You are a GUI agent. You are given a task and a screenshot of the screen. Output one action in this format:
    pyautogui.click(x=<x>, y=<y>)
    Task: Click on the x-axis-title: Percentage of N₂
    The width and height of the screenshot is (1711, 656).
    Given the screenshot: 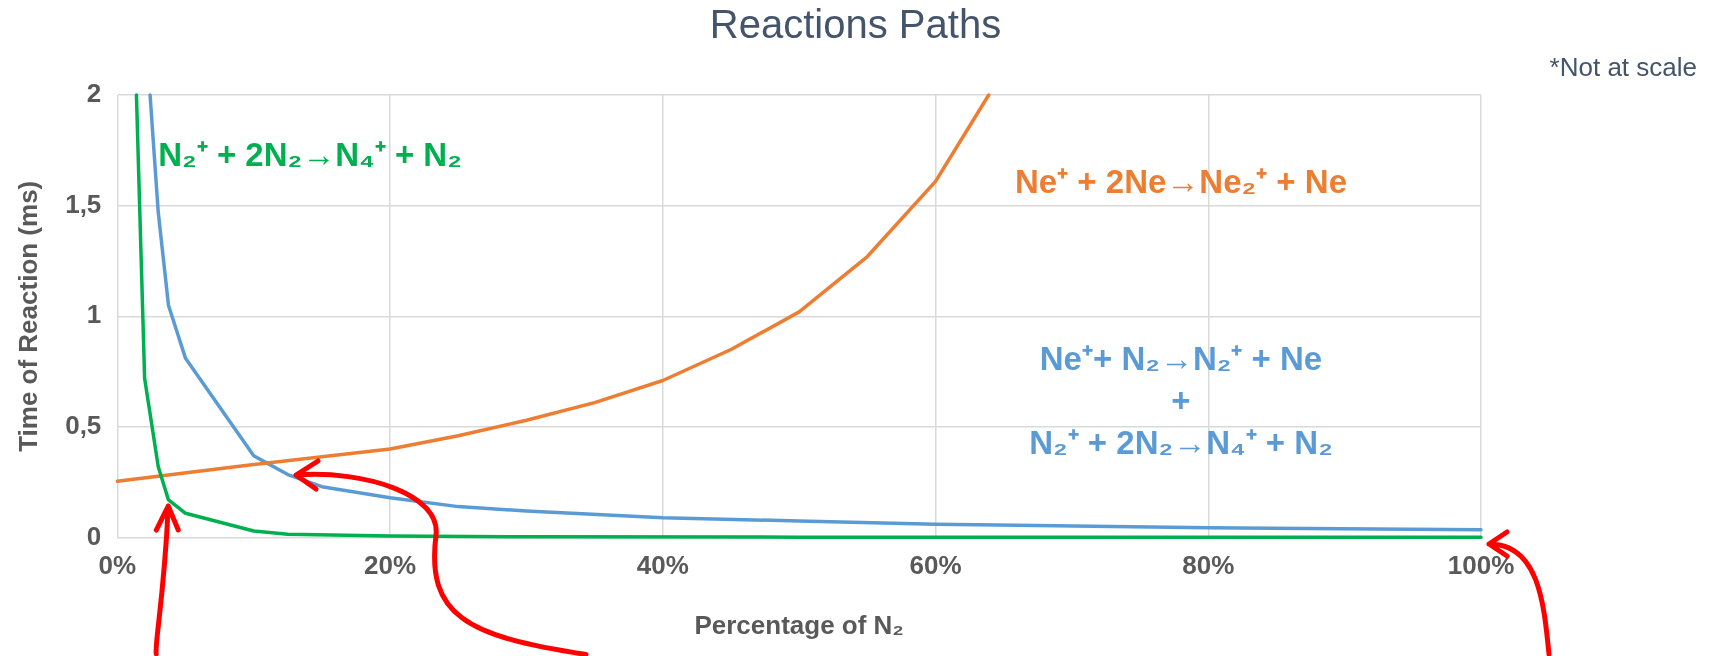 What is the action you would take?
    pyautogui.click(x=799, y=624)
    